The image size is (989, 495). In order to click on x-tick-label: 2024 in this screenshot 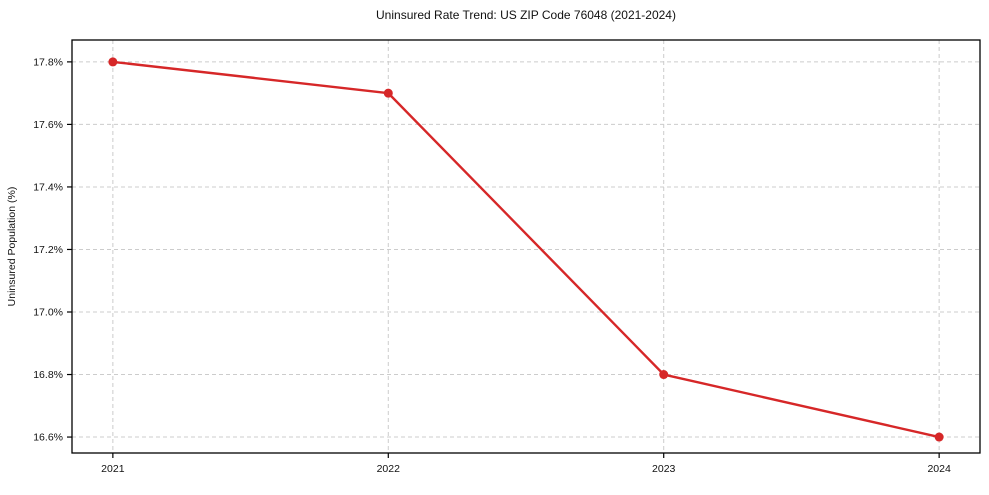, I will do `click(939, 469)`.